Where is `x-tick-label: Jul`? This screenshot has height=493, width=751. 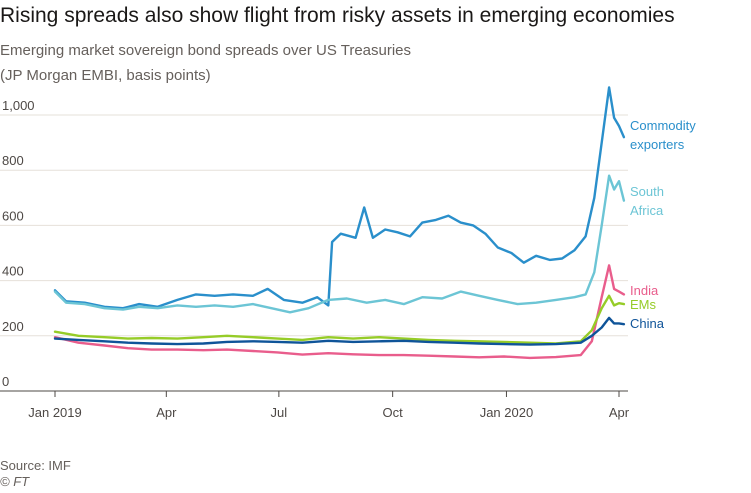
x-tick-label: Jul is located at coordinates (279, 412).